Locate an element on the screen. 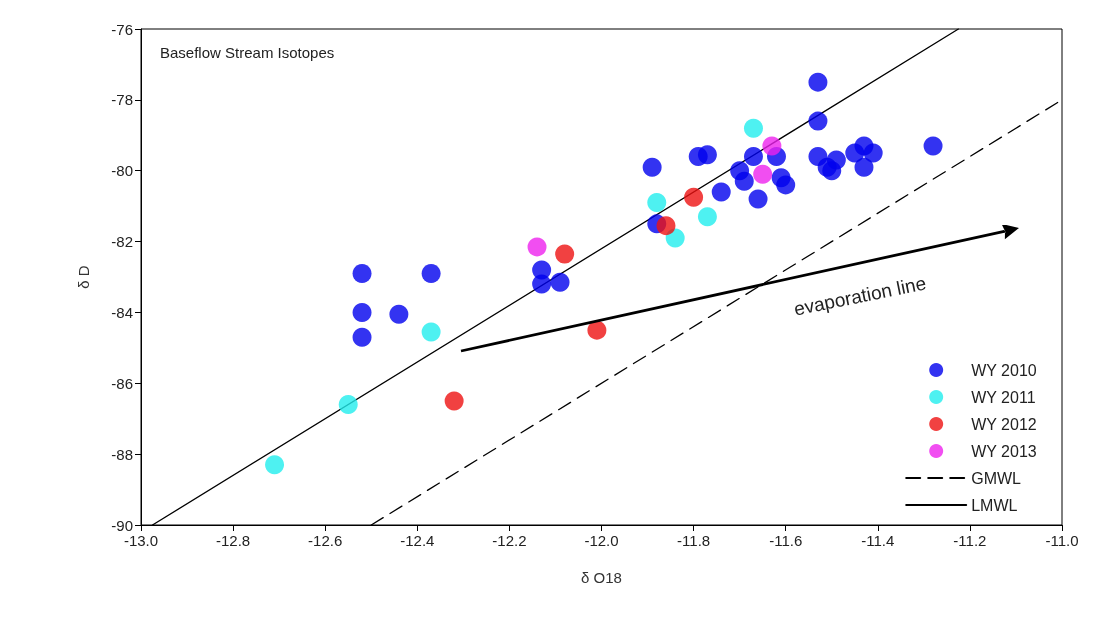 The image size is (1107, 630). x-tick-label: -13.0 is located at coordinates (141, 540).